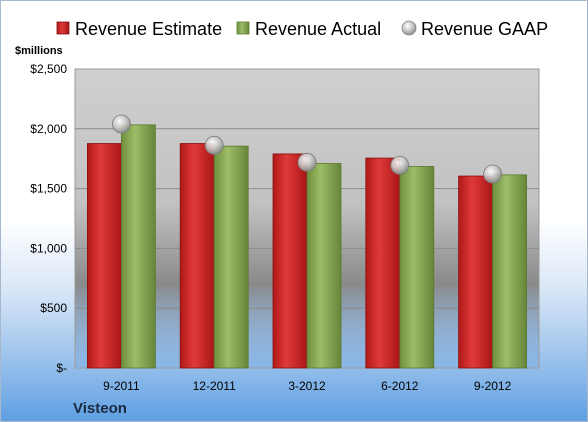 This screenshot has width=588, height=422. What do you see at coordinates (100, 408) in the screenshot?
I see `company-label: Visteon` at bounding box center [100, 408].